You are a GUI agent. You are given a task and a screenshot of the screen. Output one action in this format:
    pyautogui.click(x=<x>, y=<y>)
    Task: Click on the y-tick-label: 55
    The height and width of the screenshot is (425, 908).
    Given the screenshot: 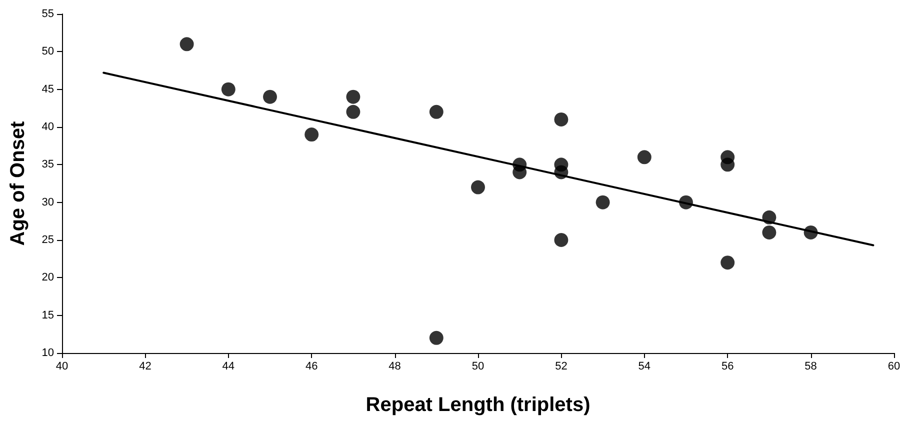 What is the action you would take?
    pyautogui.click(x=48, y=14)
    